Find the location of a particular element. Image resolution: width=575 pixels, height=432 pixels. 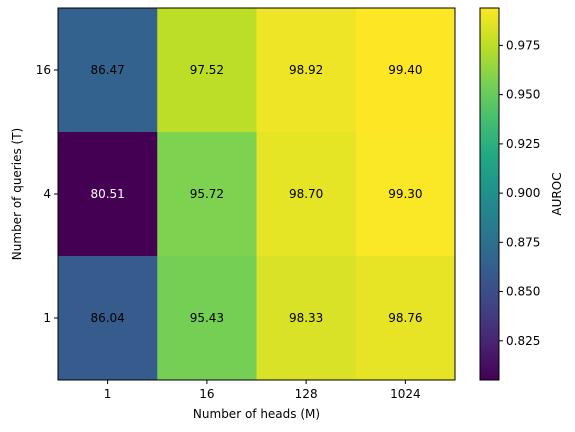

colorbar-tick-label: 0.925 is located at coordinates (523, 144).